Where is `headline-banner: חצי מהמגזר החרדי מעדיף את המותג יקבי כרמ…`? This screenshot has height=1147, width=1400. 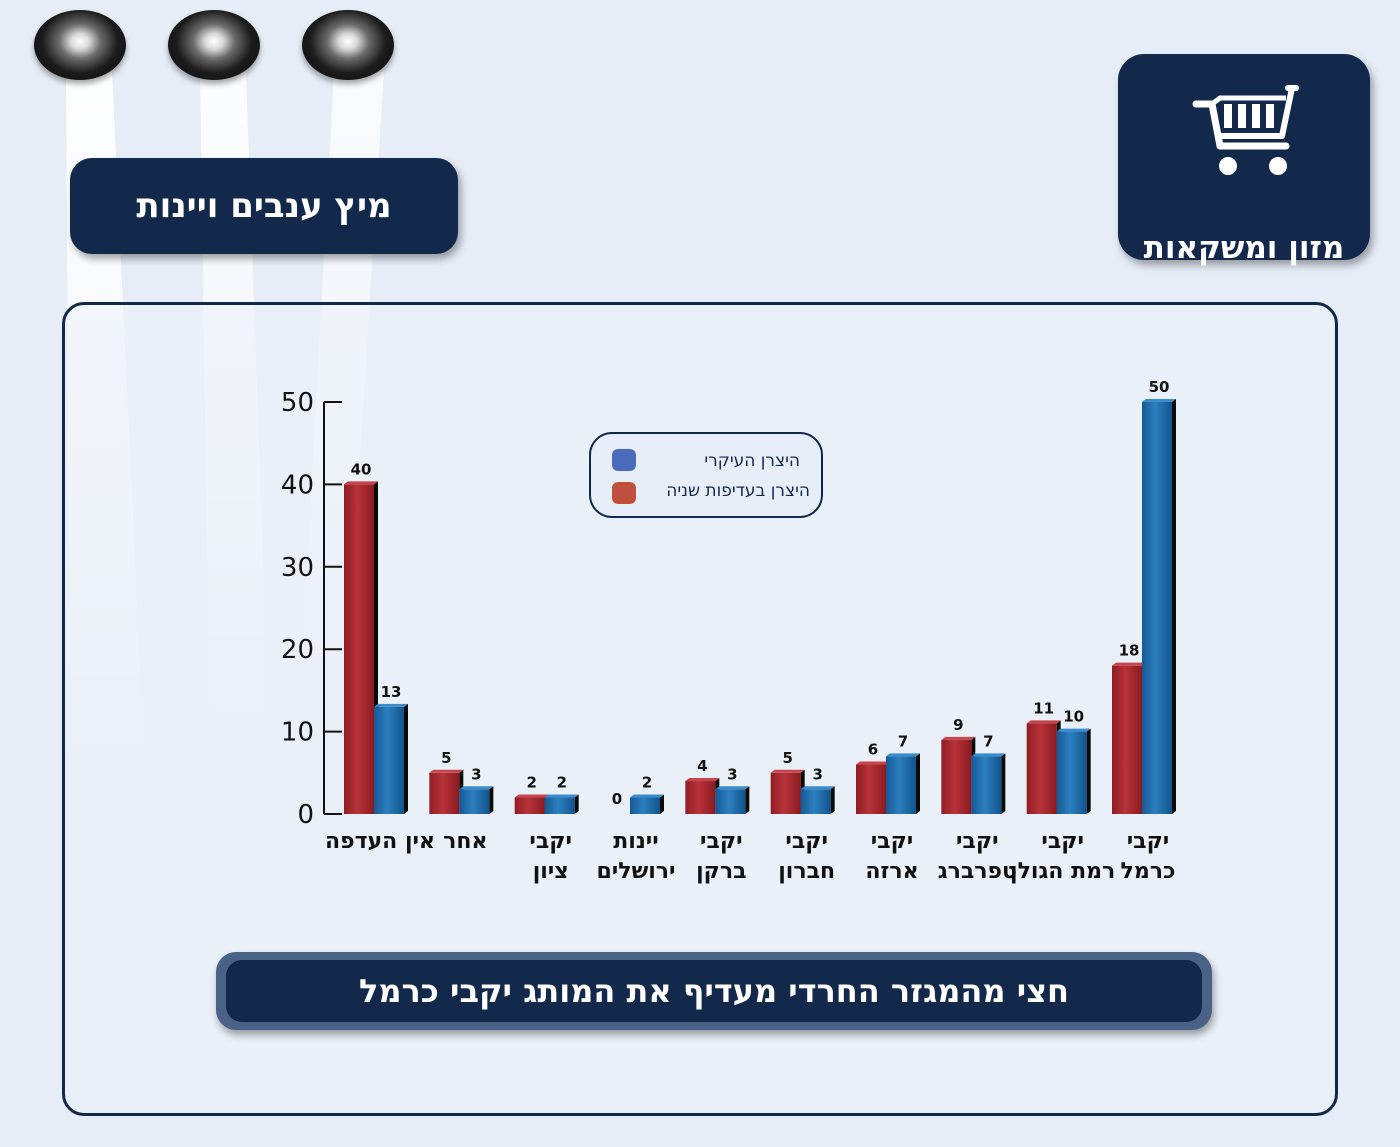 headline-banner: חצי מהמגזר החרדי מעדיף את המותג יקבי כרמ… is located at coordinates (714, 991).